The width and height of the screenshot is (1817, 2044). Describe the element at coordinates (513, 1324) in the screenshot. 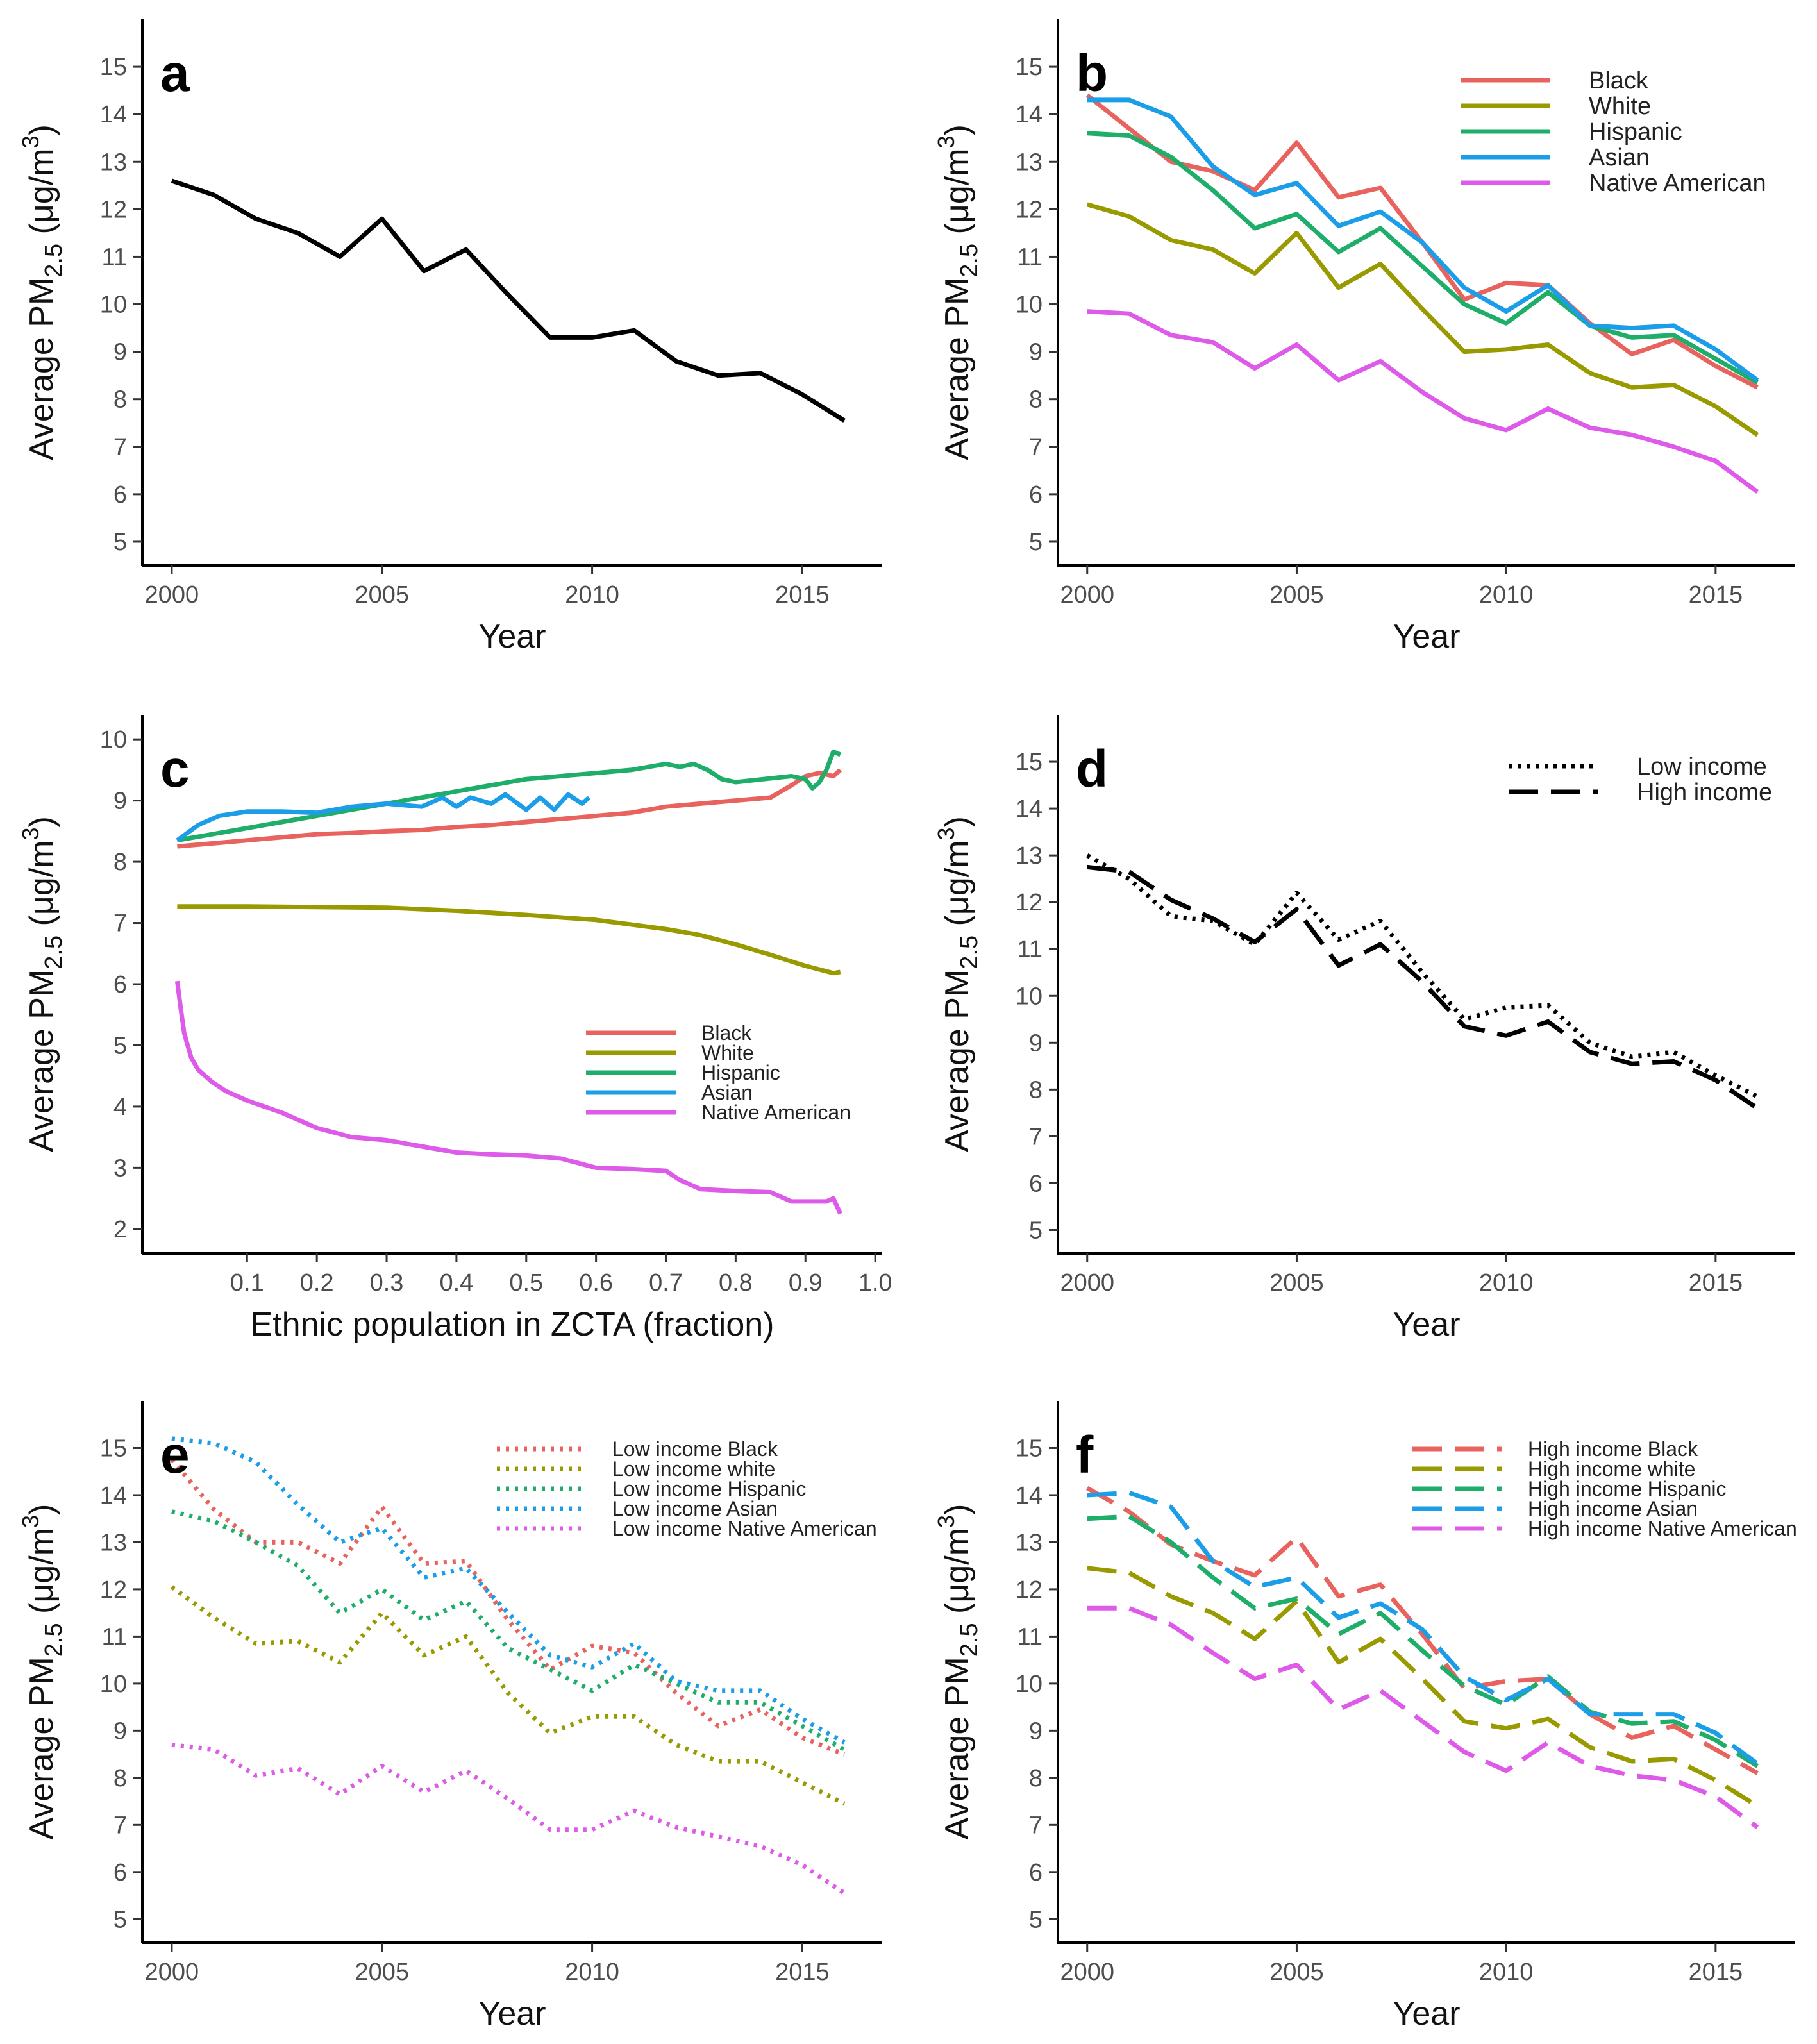

I see `x-axis-title: Ethnic population in ZCTA (fraction)` at that location.